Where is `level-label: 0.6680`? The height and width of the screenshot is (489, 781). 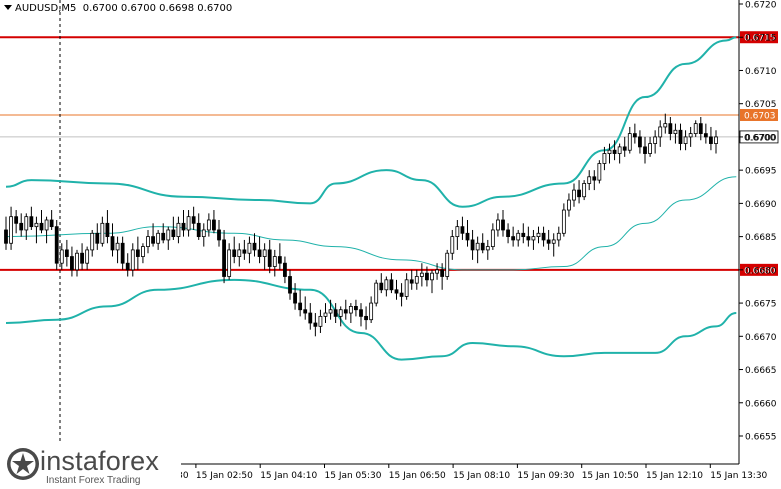
level-label: 0.6680 is located at coordinates (760, 271).